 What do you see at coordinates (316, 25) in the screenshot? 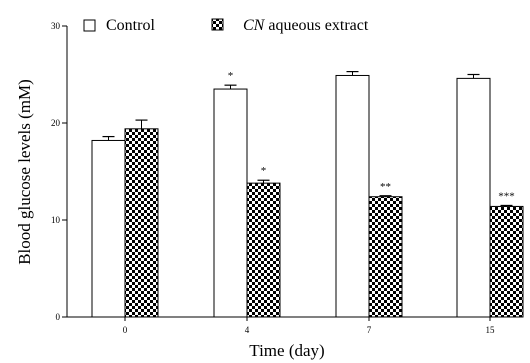
I see `legend-label-extract-rest: aqueous extract` at bounding box center [316, 25].